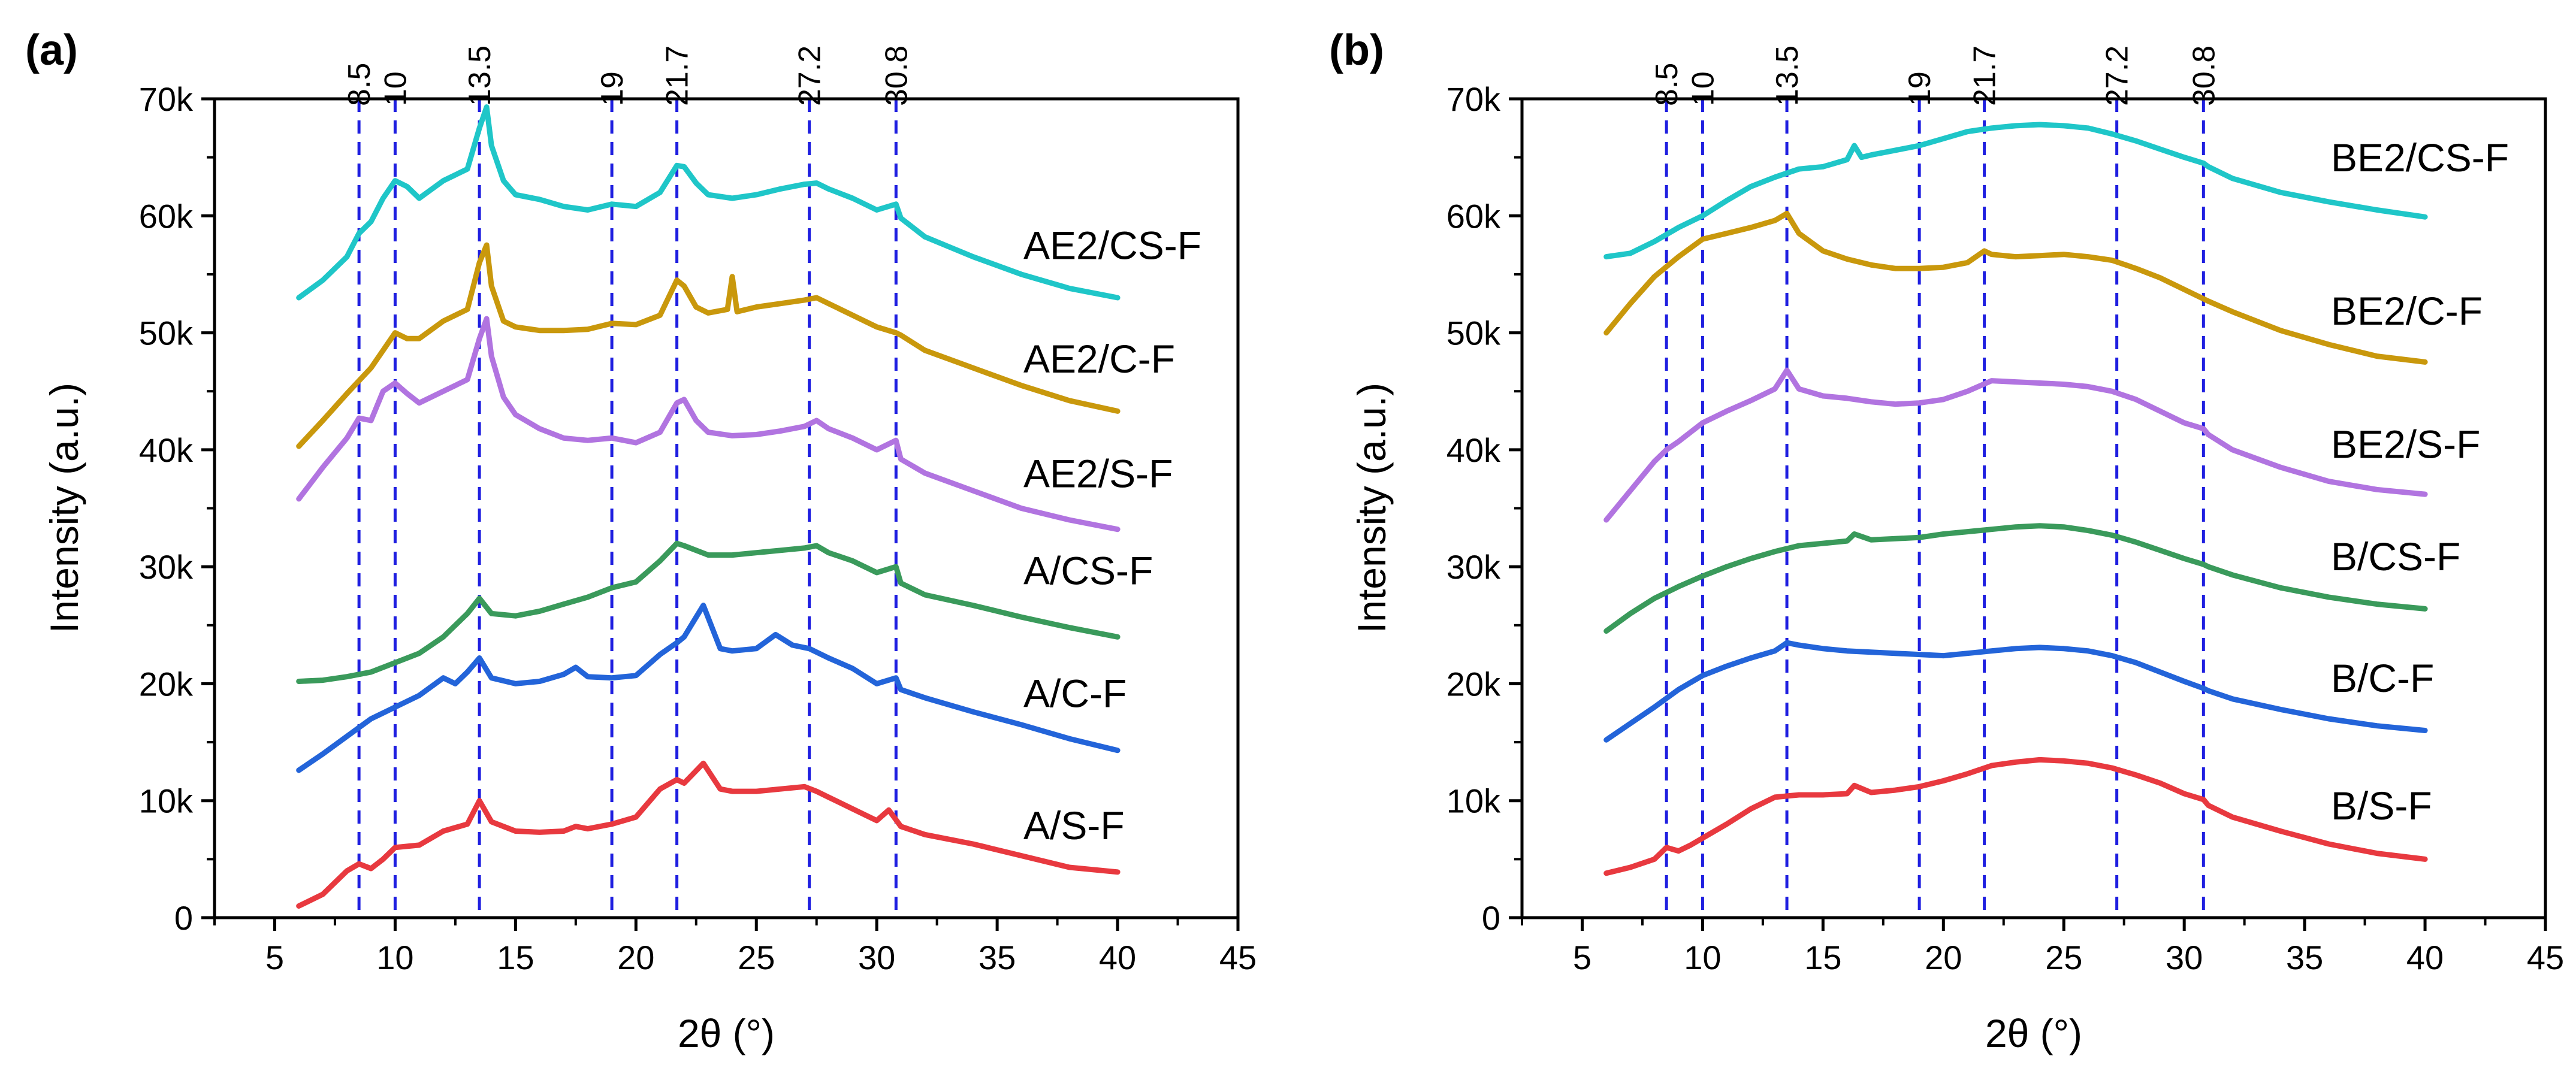 The image size is (2576, 1077). Describe the element at coordinates (1074, 825) in the screenshot. I see `series-label: A/S-F` at that location.